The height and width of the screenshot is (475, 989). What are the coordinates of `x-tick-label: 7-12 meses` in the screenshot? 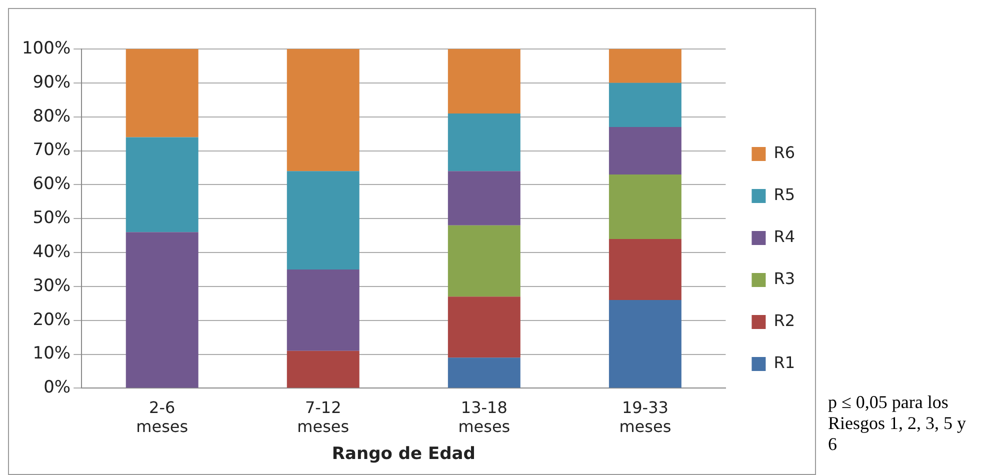 It's located at (323, 417).